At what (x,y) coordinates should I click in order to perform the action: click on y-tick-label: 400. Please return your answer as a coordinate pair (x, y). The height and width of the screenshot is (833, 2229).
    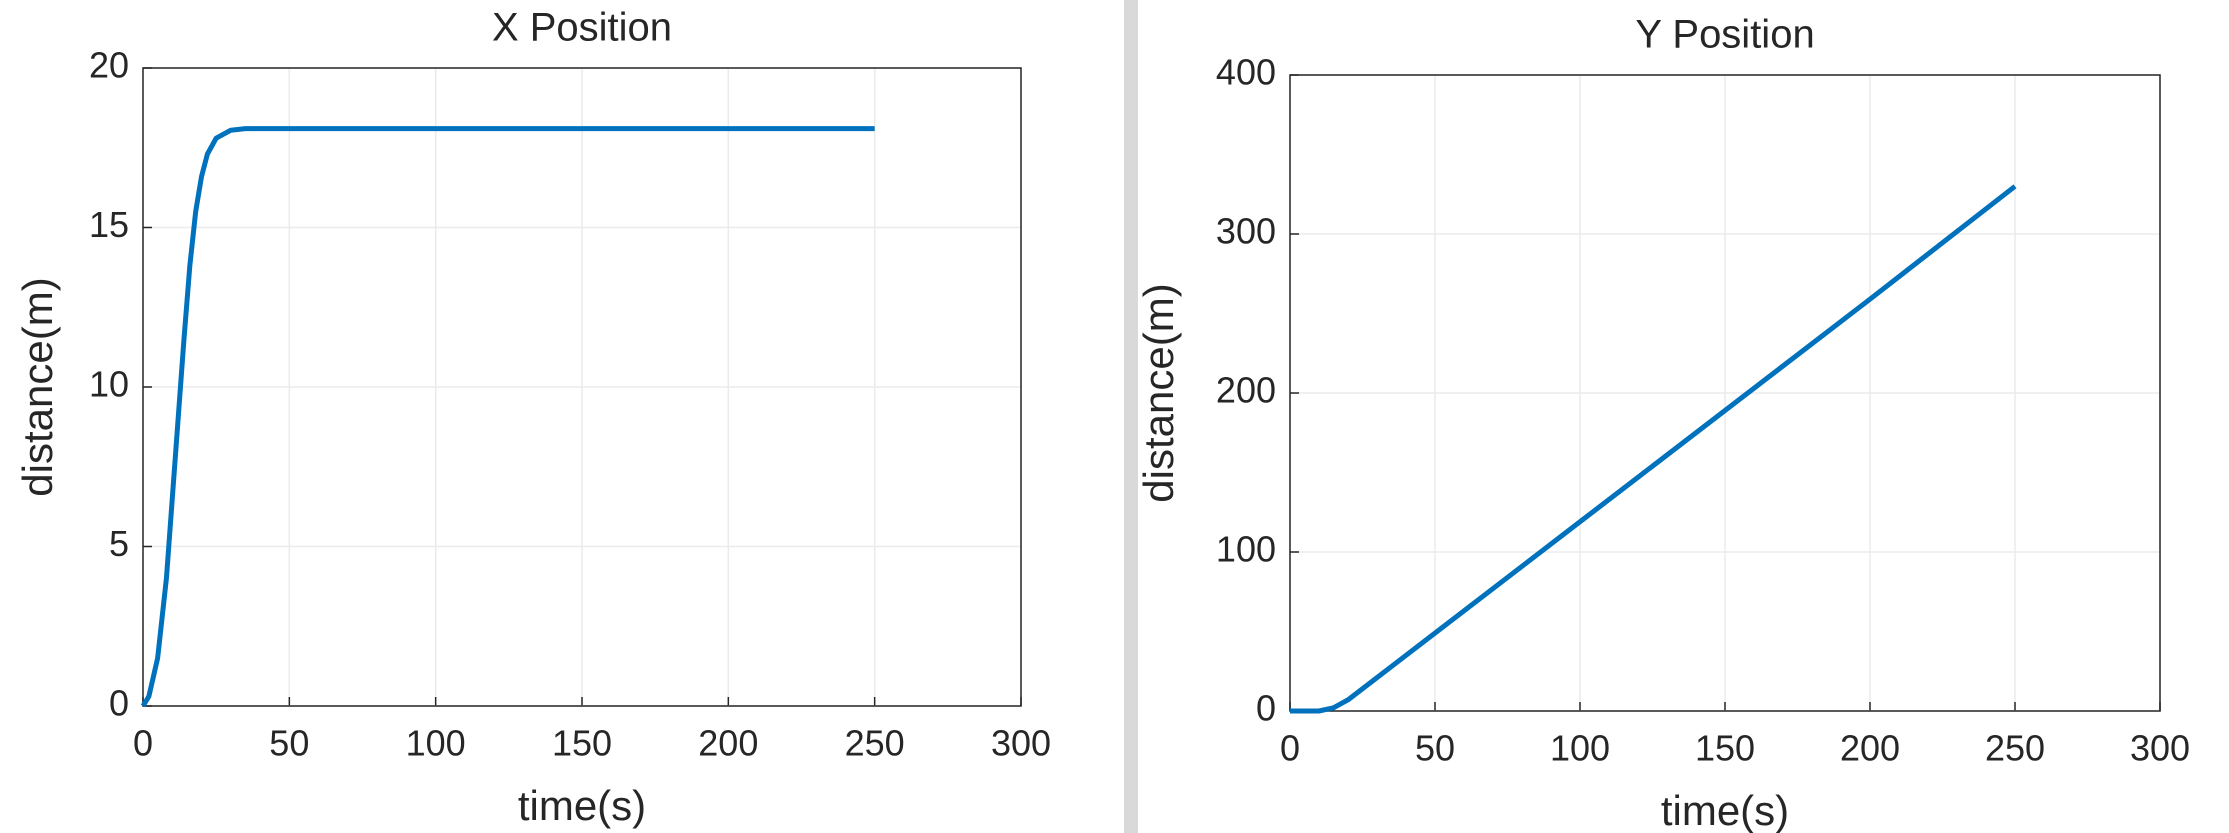
    Looking at the image, I should click on (1246, 72).